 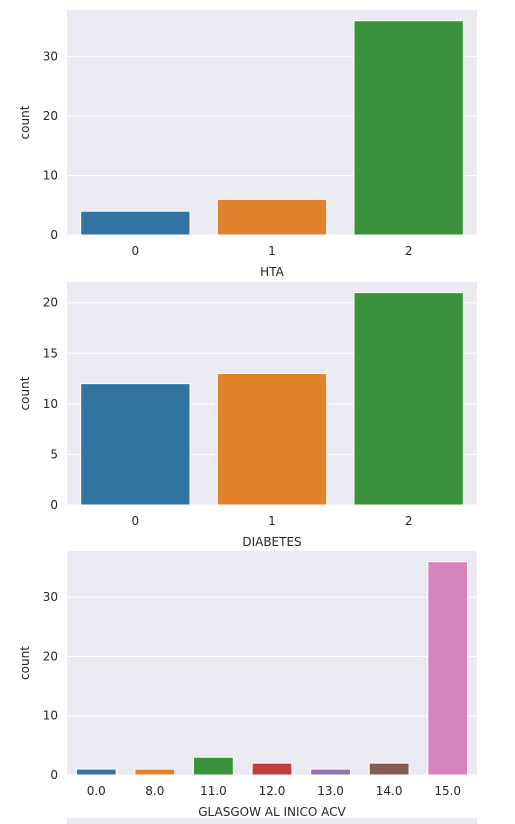 What do you see at coordinates (330, 791) in the screenshot?
I see `x-tick-label: 13.0` at bounding box center [330, 791].